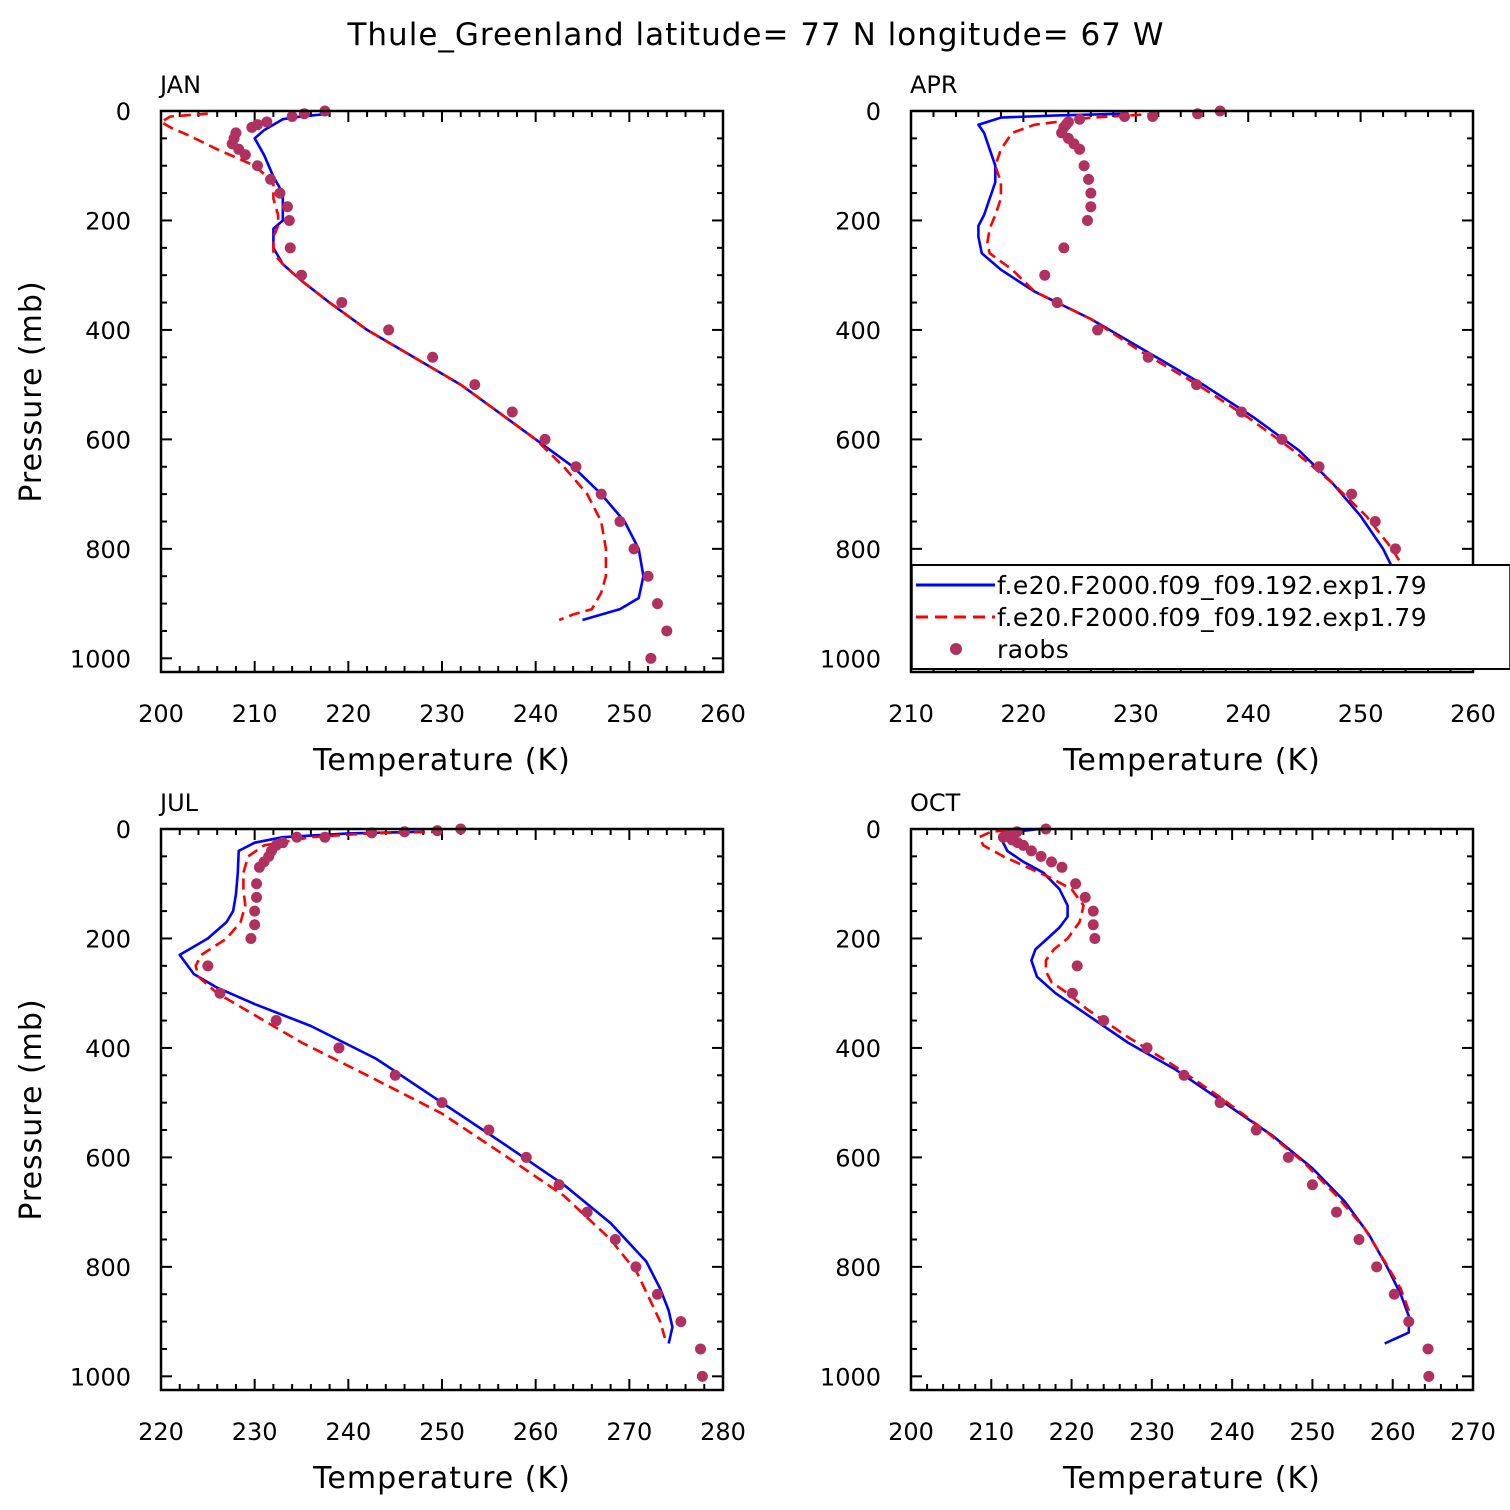  Describe the element at coordinates (911, 714) in the screenshot. I see `x-tick-label: 210` at that location.